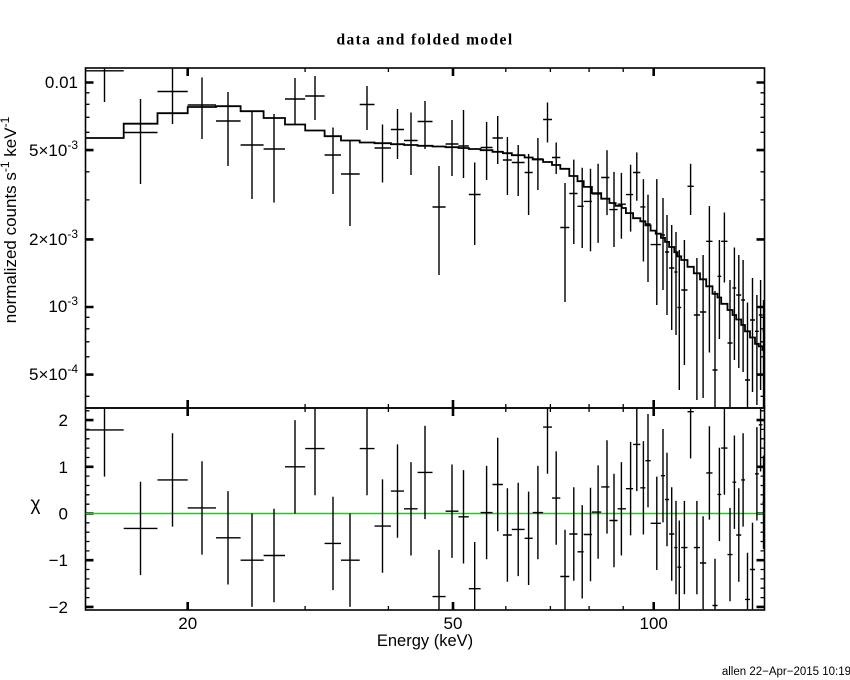 The image size is (850, 680). Describe the element at coordinates (10, 219) in the screenshot. I see `svg-text: normalized counts s-1 keV-1` at that location.